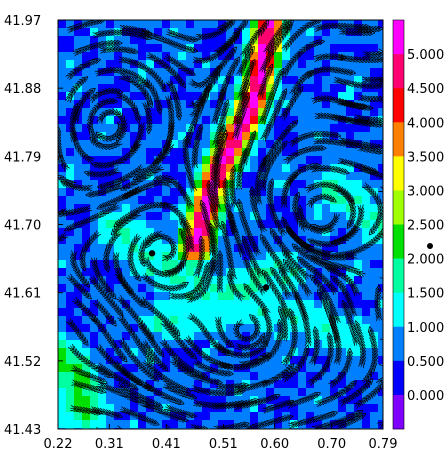 Image resolution: width=448 pixels, height=463 pixels. What do you see at coordinates (22, 430) in the screenshot?
I see `y-tick-label: 41.43` at bounding box center [22, 430].